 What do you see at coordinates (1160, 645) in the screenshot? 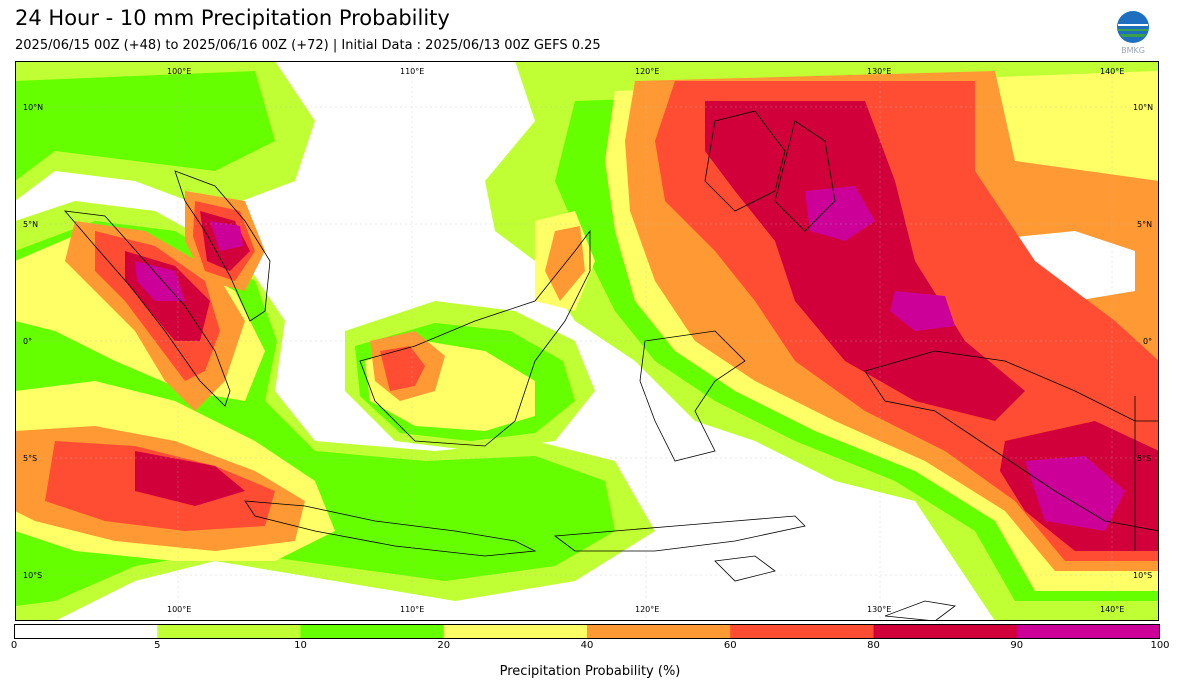
I see `colorbar-tick-label: 100` at bounding box center [1160, 645].